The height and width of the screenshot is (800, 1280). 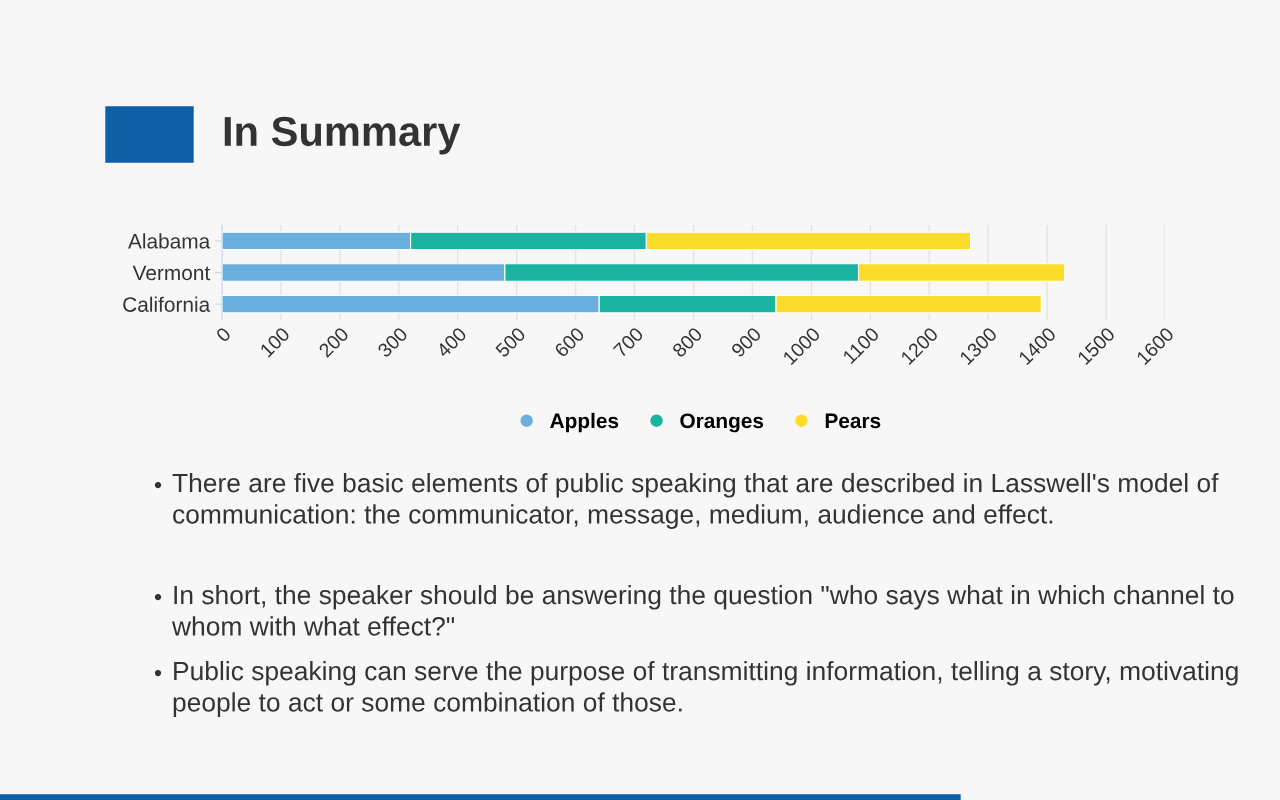 What do you see at coordinates (275, 342) in the screenshot?
I see `x-tick-label: 100` at bounding box center [275, 342].